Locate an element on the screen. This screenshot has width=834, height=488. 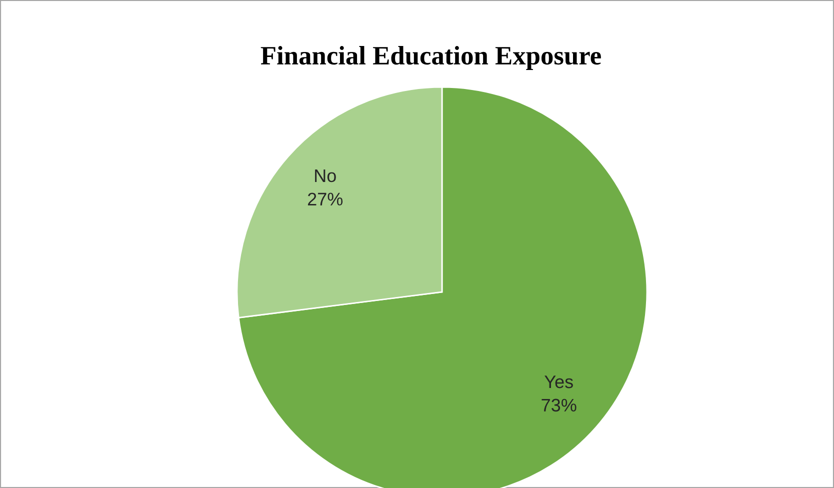
data-label: 73% is located at coordinates (559, 405).